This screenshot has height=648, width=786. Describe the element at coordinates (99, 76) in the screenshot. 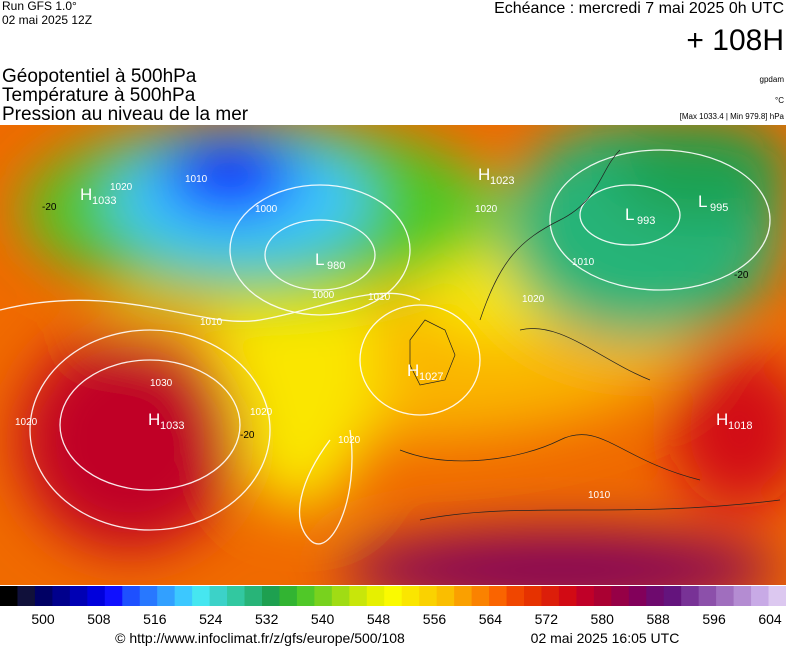

I see `title: Géopotentiel à 500hPa` at that location.